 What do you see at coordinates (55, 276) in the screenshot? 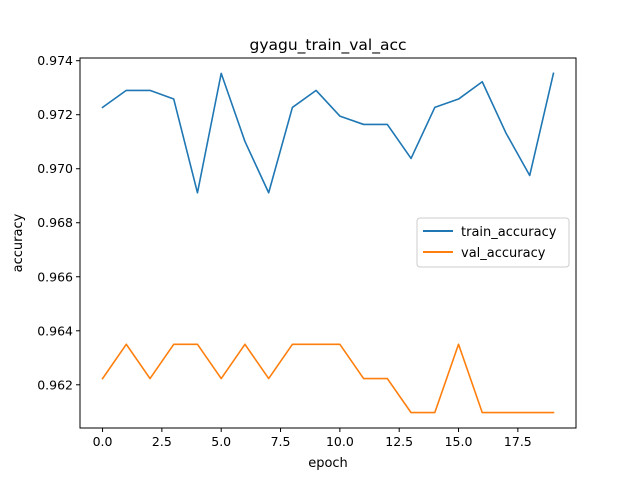
I see `y-tick-label: 0.966` at bounding box center [55, 276].